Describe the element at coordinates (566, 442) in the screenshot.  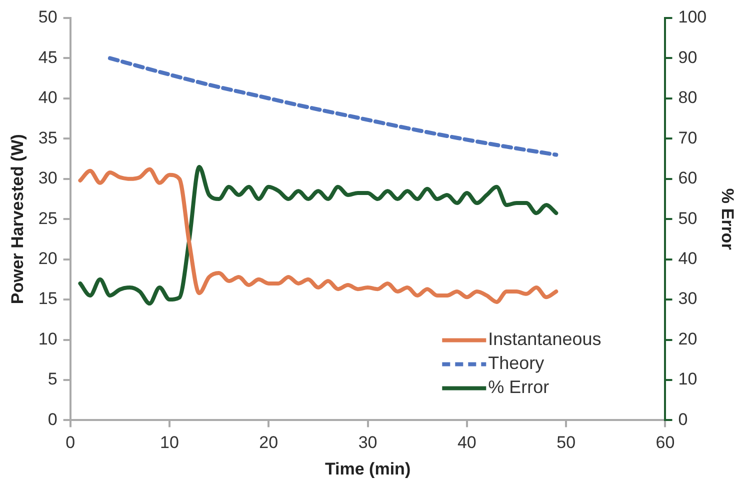
I see `x-tick-label: 50` at that location.